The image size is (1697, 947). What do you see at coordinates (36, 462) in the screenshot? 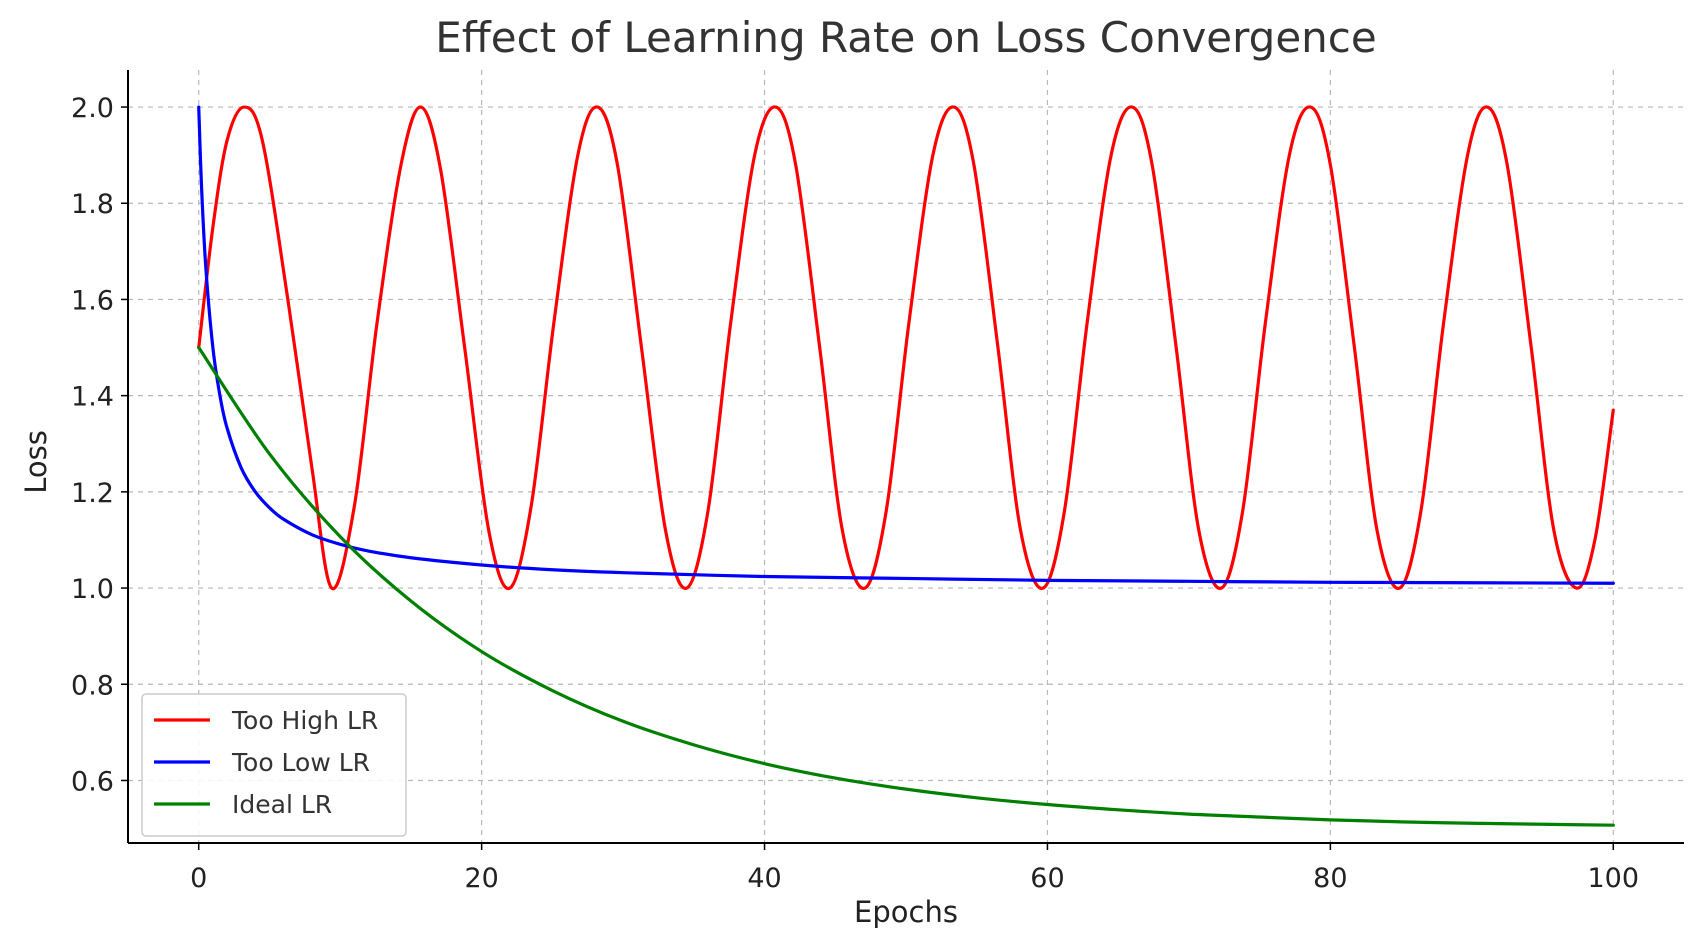
I see `y-axis-title: Loss` at bounding box center [36, 462].